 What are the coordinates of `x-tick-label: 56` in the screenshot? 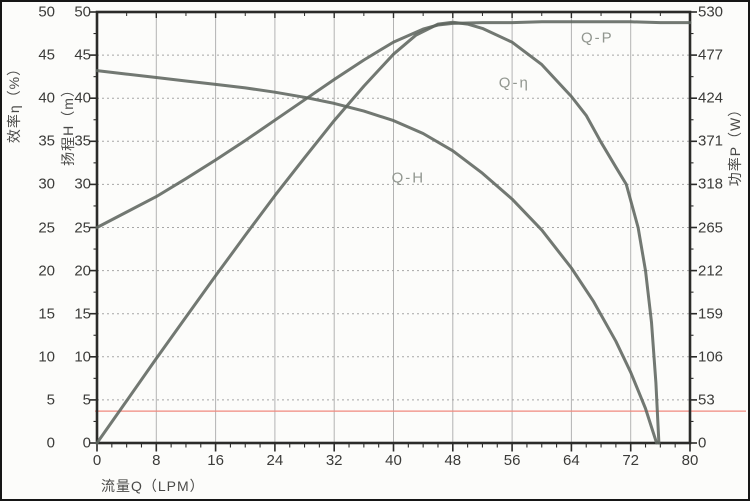 It's located at (512, 460).